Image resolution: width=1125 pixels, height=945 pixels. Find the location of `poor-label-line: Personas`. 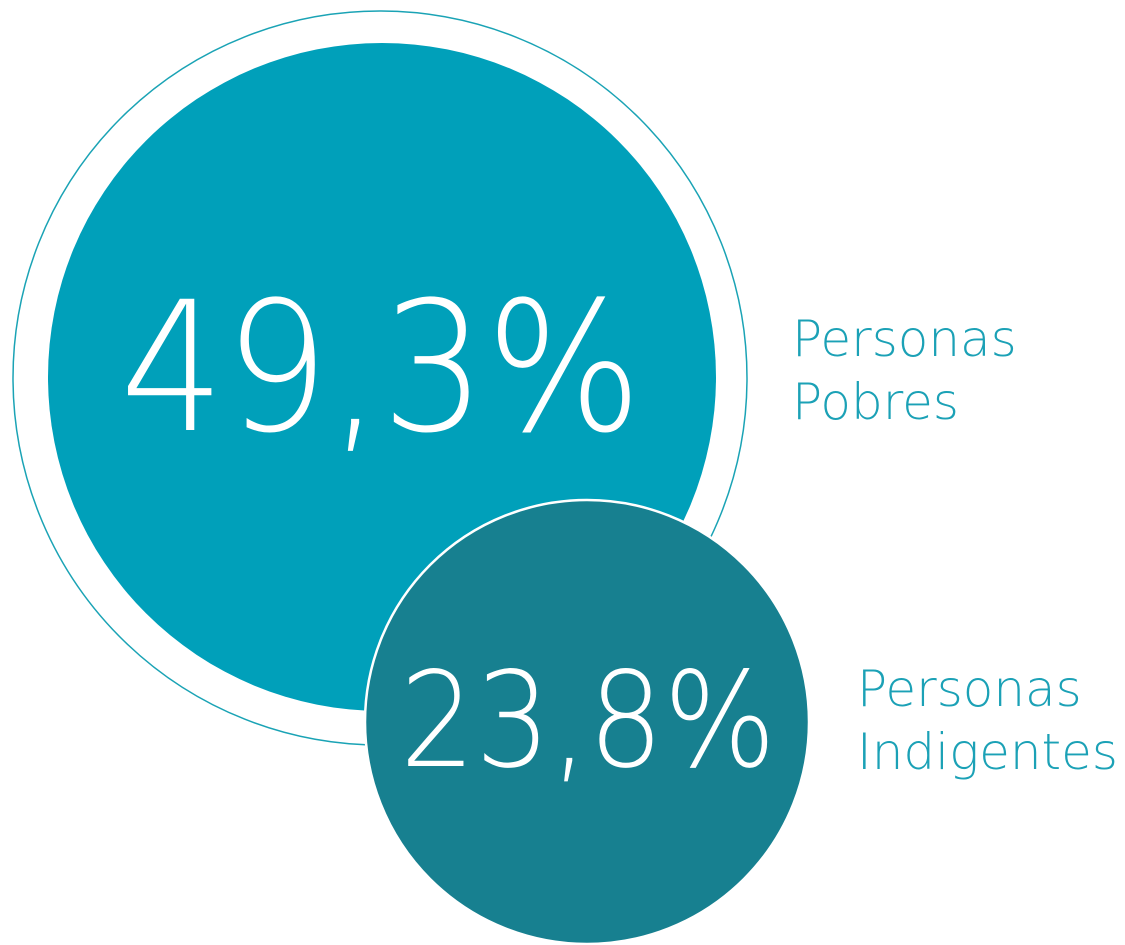

poor-label-line: Personas is located at coordinates (904, 339).